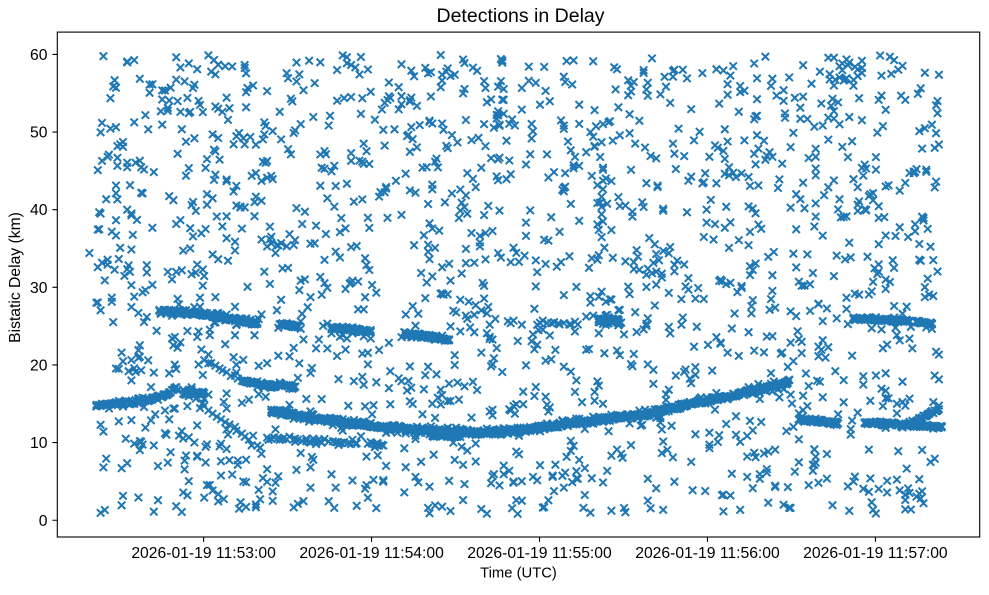 Image resolution: width=989 pixels, height=595 pixels. I want to click on svg-text: 2026-01-19 11:53:00, so click(203, 553).